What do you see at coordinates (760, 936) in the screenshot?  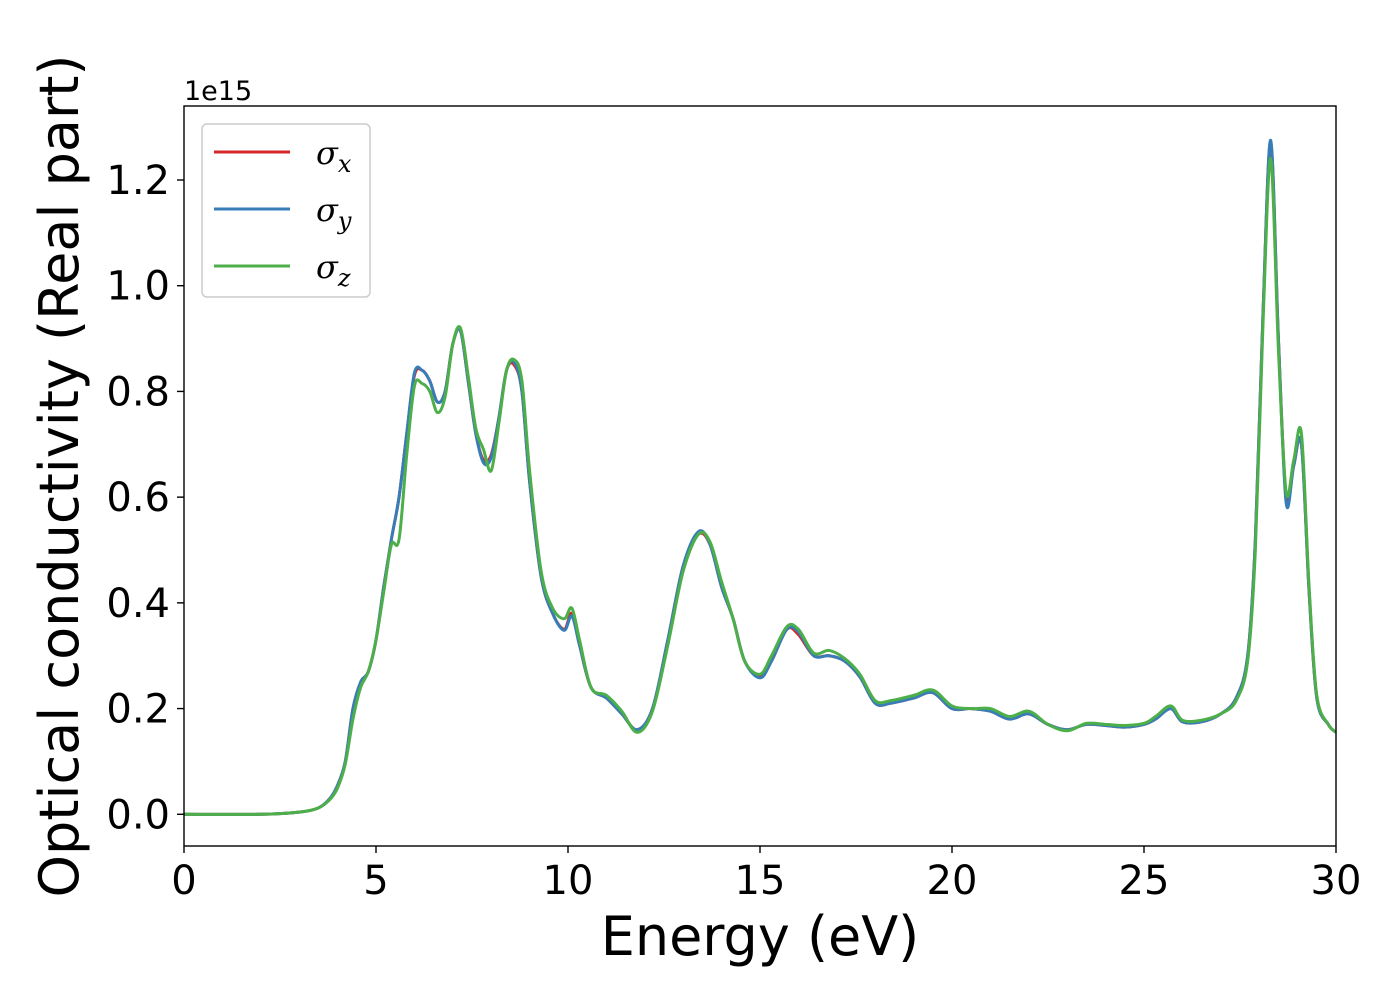 I see `x-axis-title: Energy (eV)` at bounding box center [760, 936].